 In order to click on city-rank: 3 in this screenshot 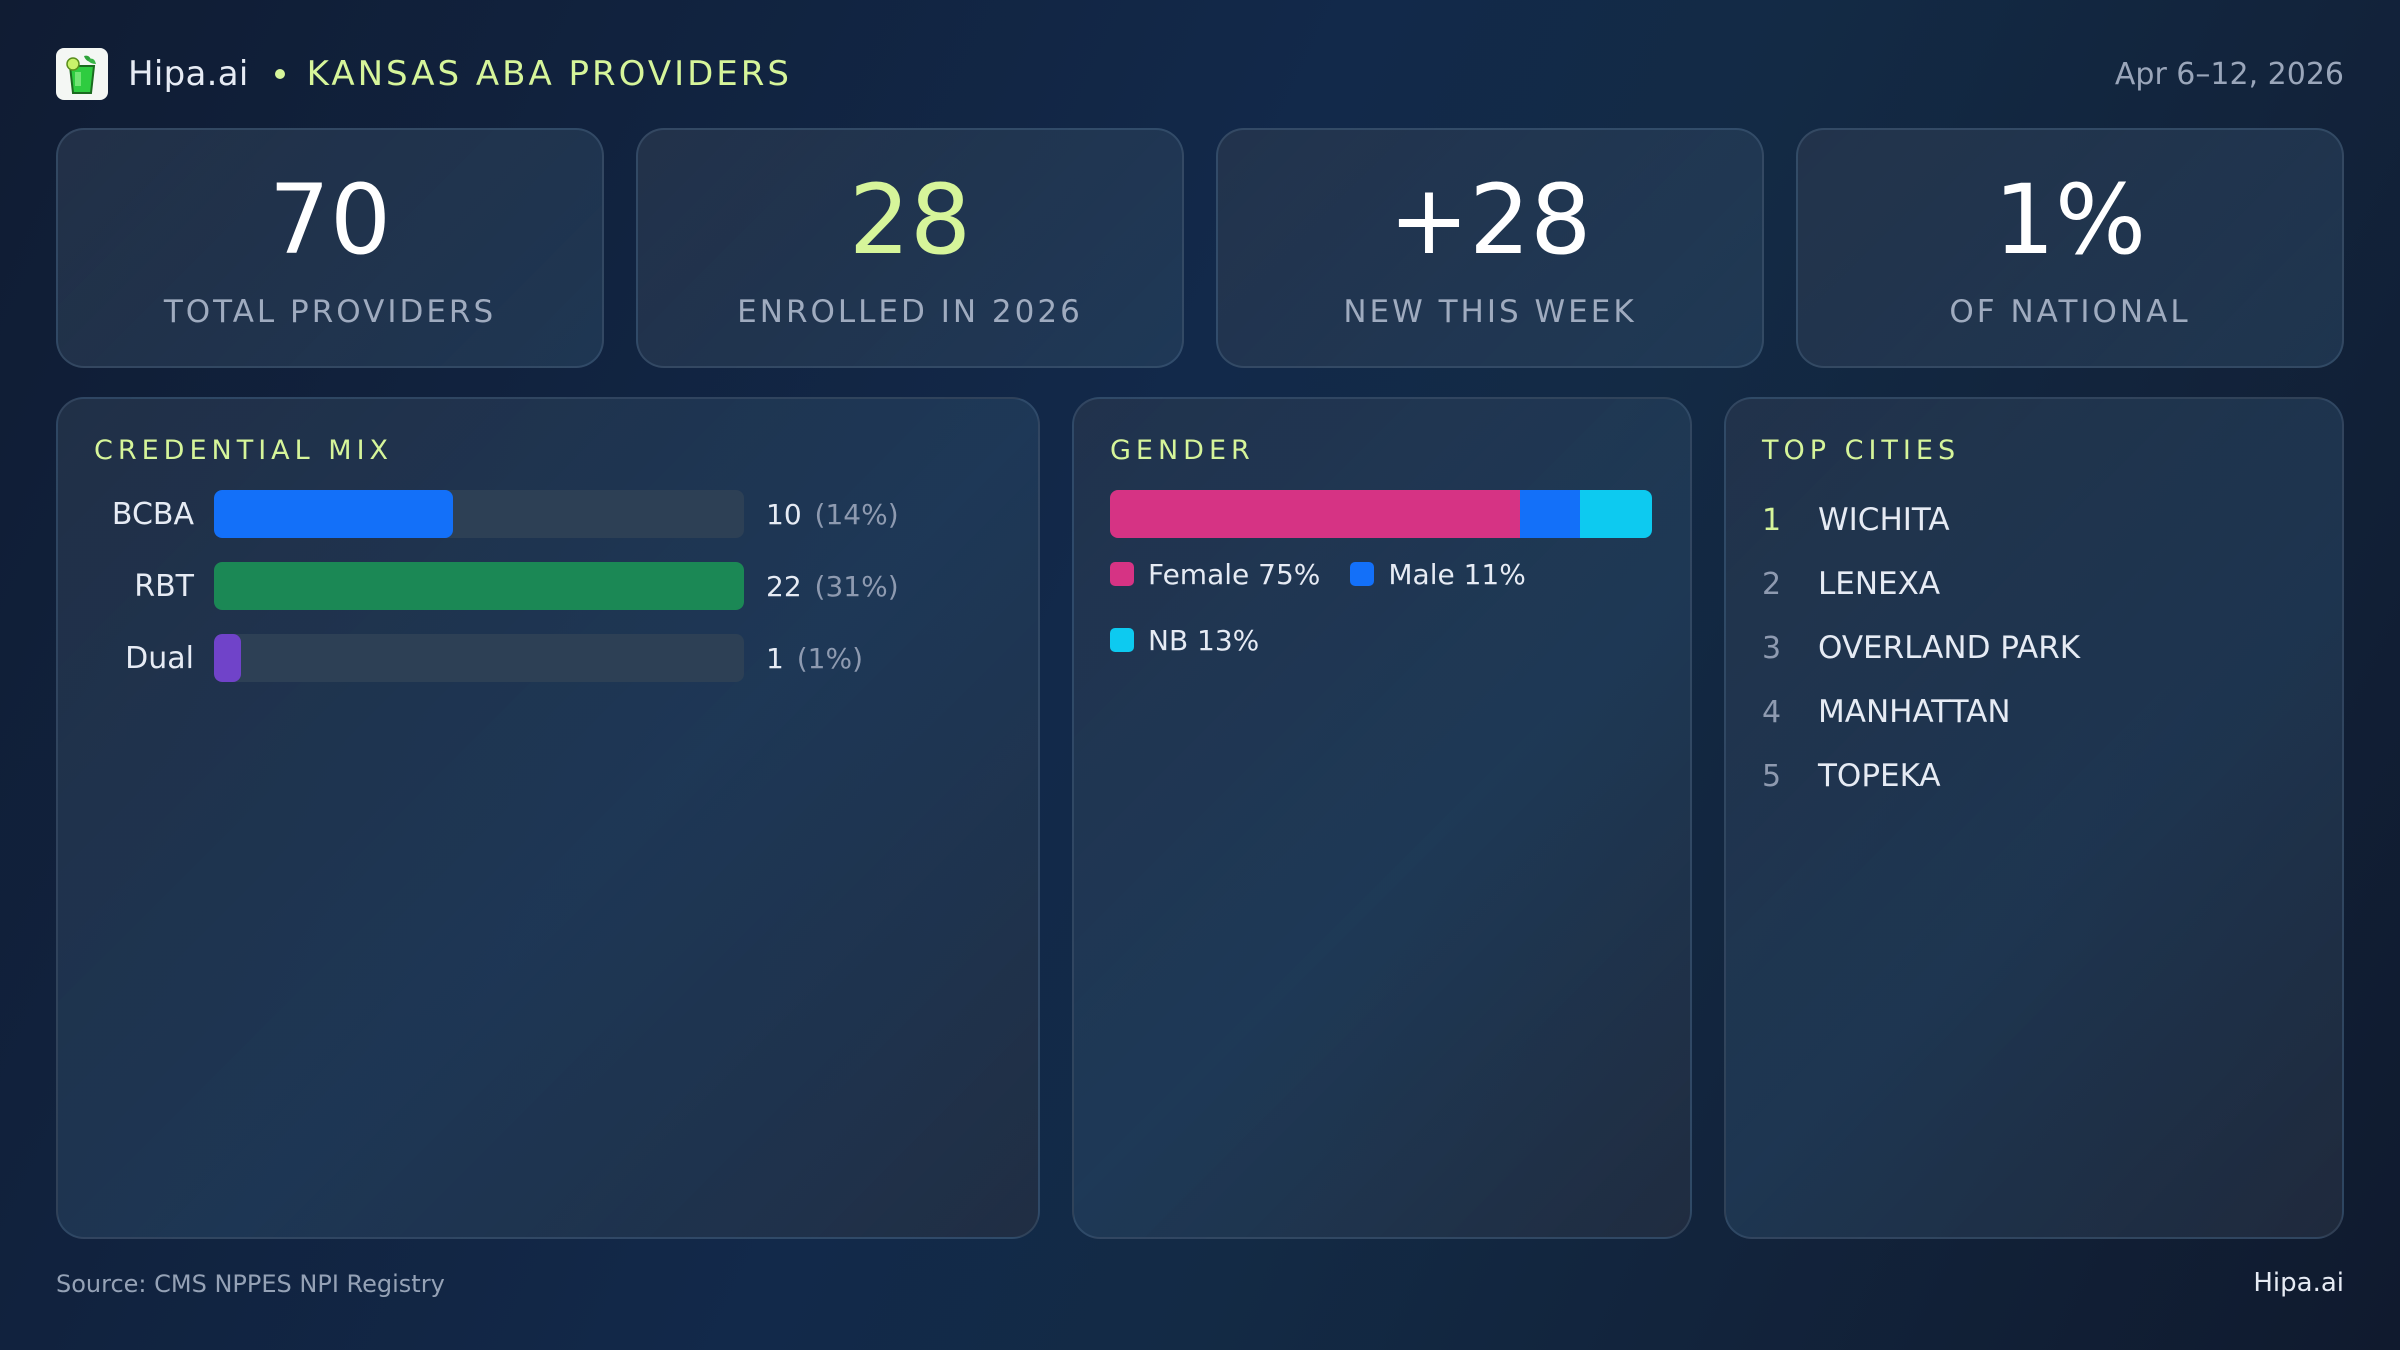, I will do `click(1772, 648)`.